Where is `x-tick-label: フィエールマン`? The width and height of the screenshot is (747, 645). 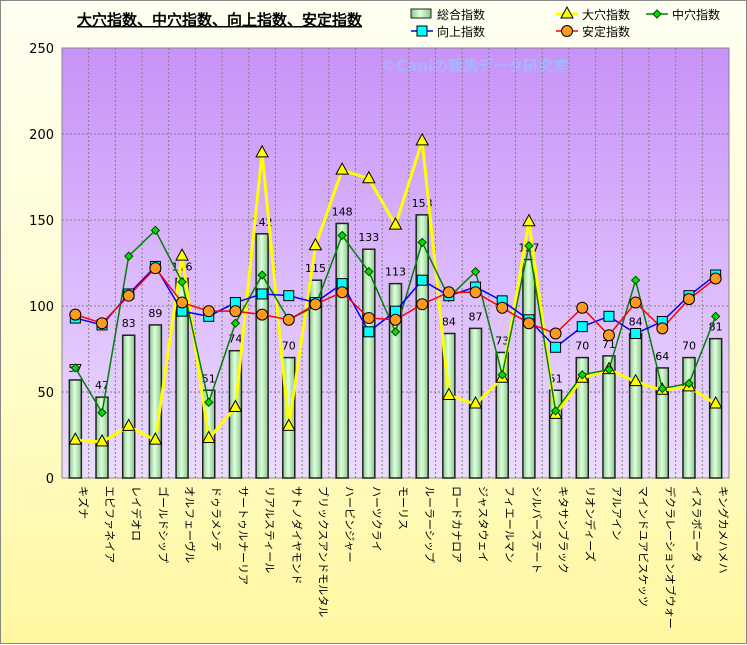 x-tick-label: フィエールマン is located at coordinates (509, 524).